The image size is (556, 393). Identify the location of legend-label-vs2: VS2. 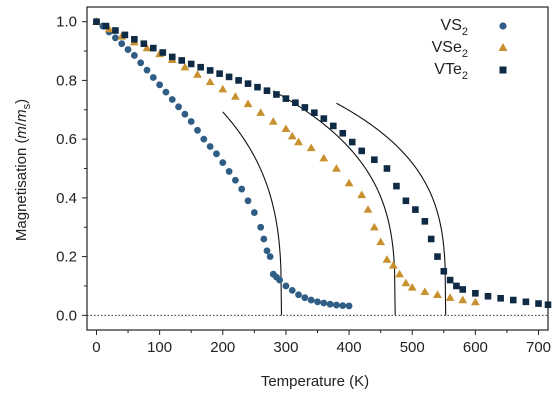
(454, 27).